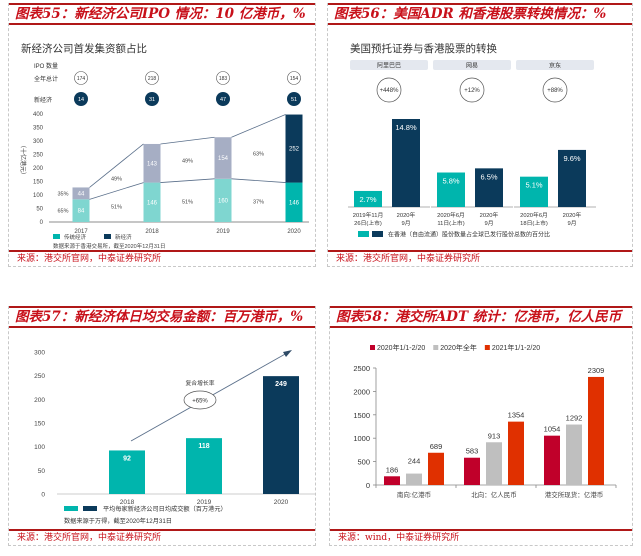 This screenshot has width=641, height=556. What do you see at coordinates (533, 185) in the screenshot?
I see `bar-value-label: 5.1%` at bounding box center [533, 185].